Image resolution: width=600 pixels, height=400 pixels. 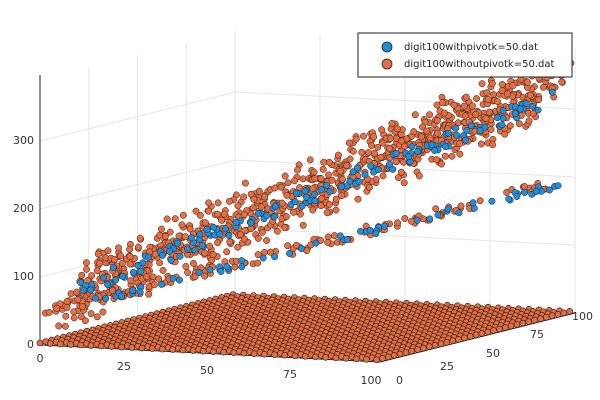 I want to click on legend-label-with-pivot: digit100withpivotk=50.dat, so click(x=471, y=47).